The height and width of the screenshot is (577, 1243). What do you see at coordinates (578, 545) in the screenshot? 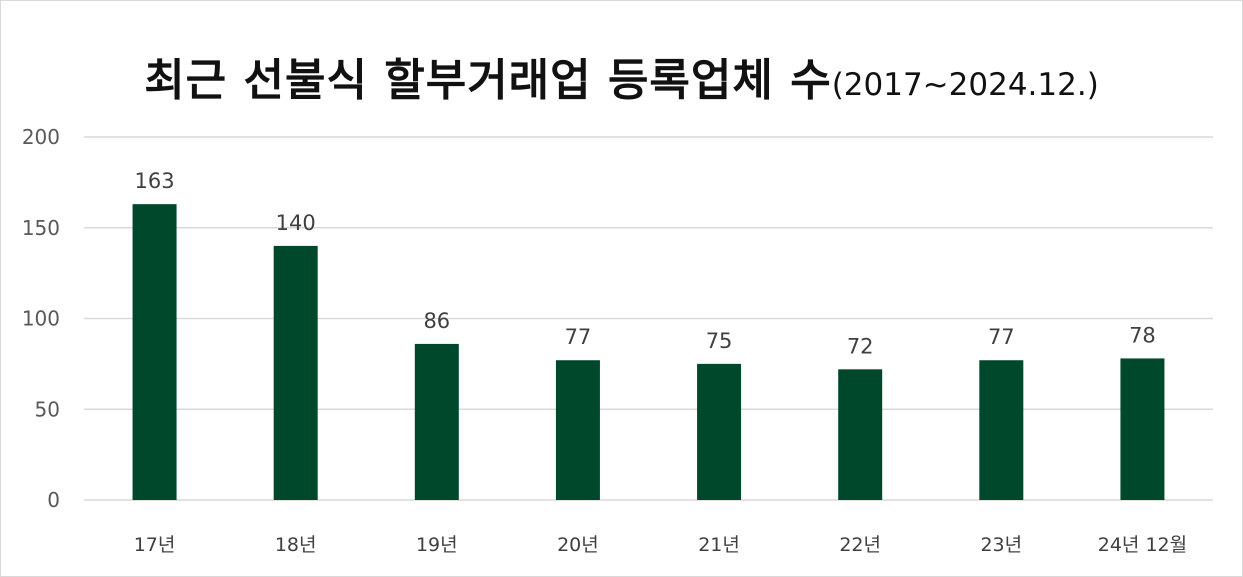
I see `category-label: 20년` at bounding box center [578, 545].